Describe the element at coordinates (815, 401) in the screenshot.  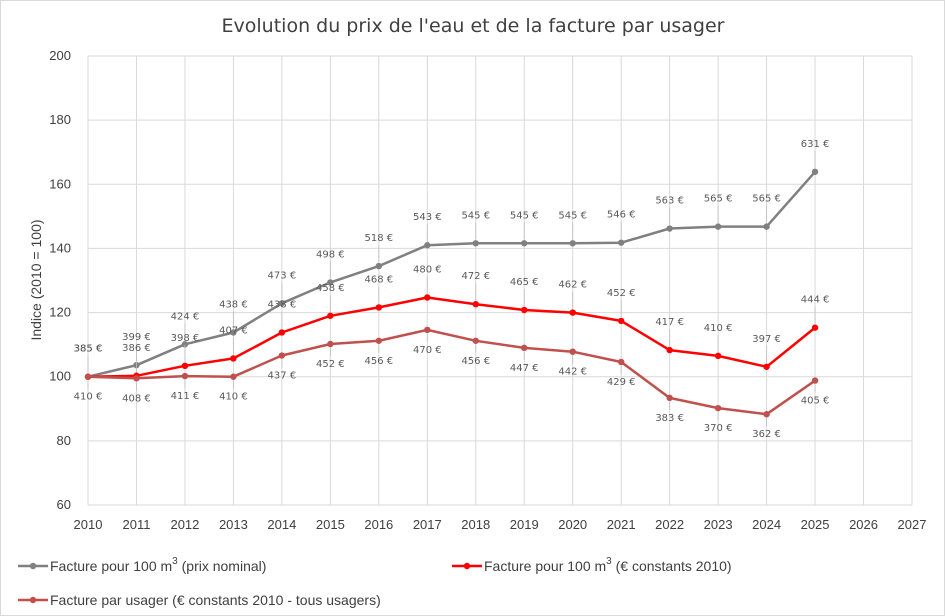
I see `data-label-usager: 405 €` at that location.